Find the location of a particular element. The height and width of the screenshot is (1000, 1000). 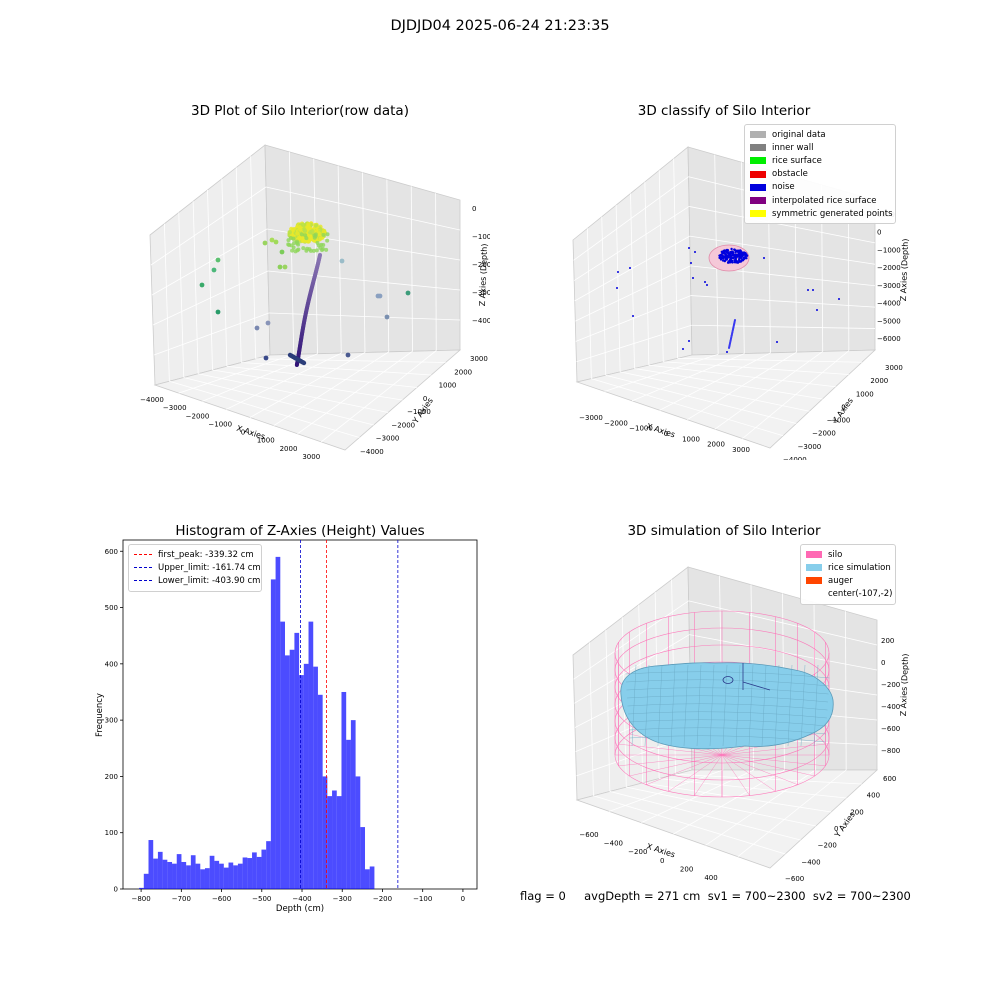

tick-label: 200 is located at coordinates (686, 869).